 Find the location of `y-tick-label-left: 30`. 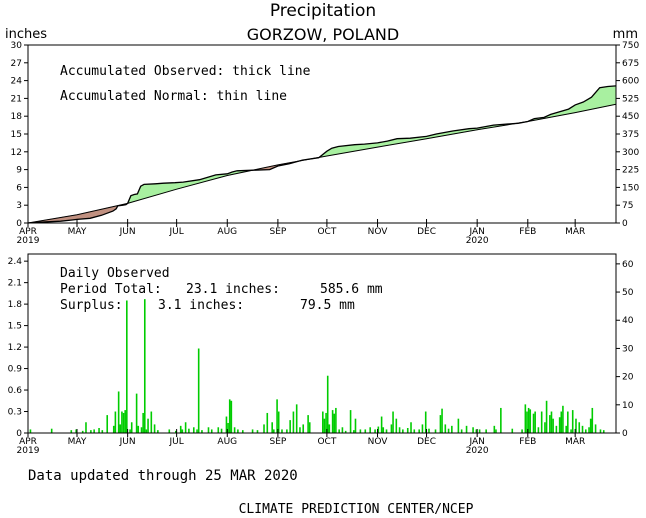

y-tick-label-left: 30 is located at coordinates (17, 46).